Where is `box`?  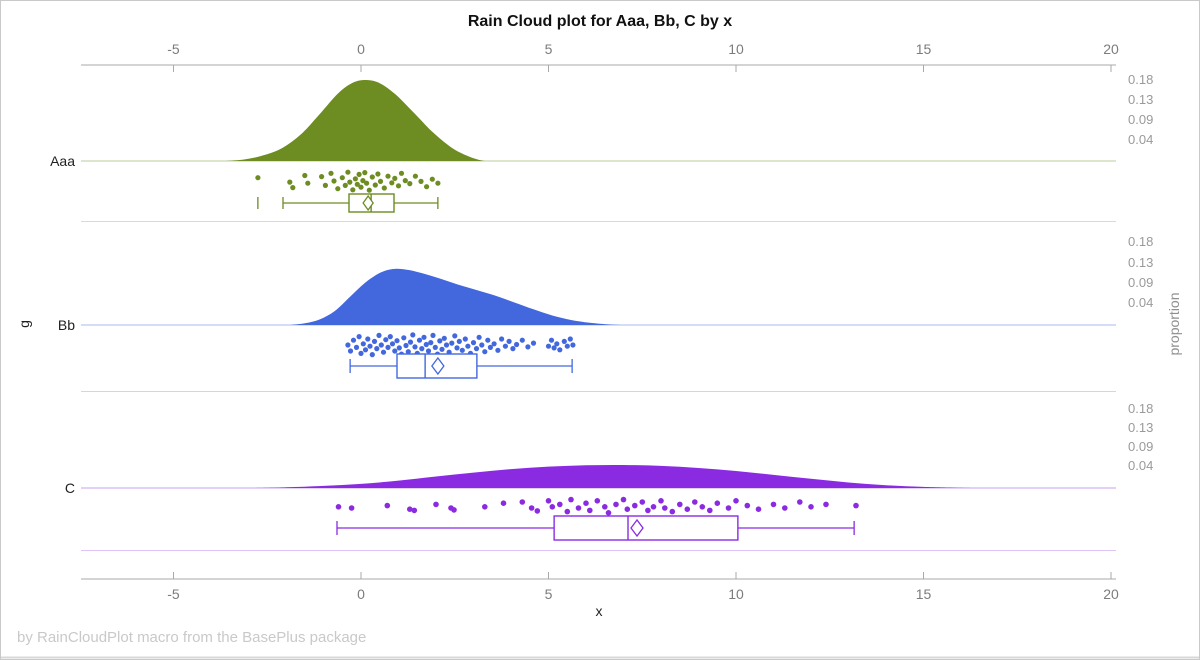 box is located at coordinates (646, 528).